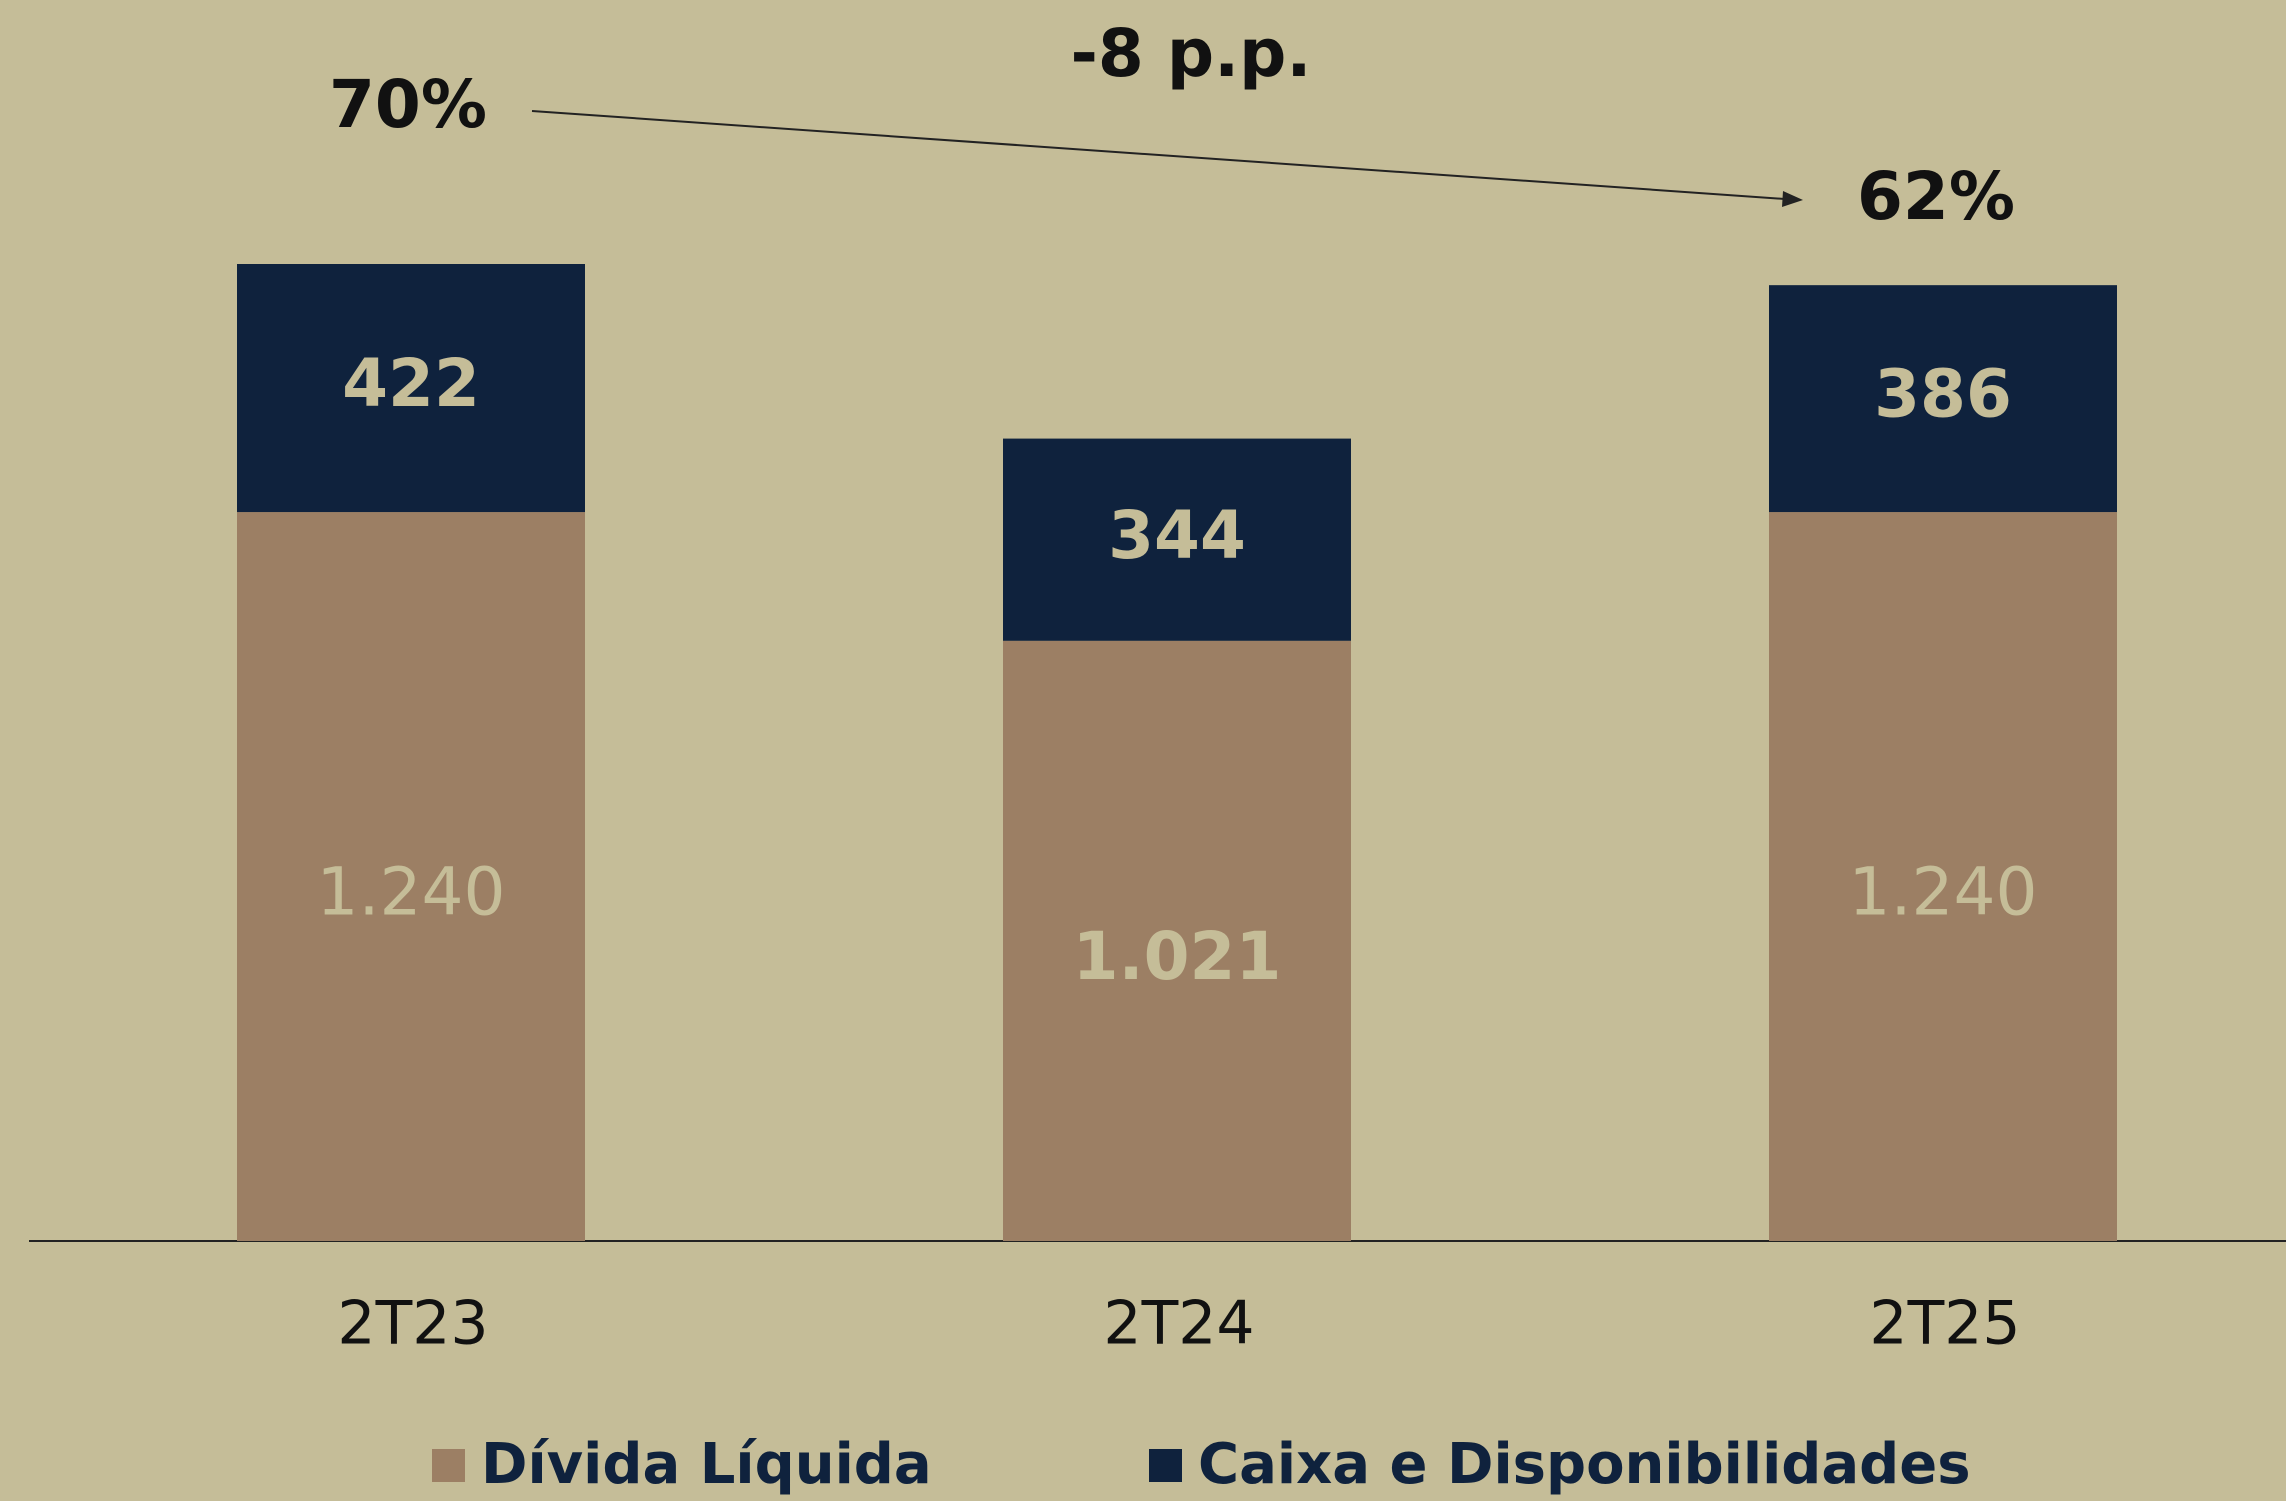  Describe the element at coordinates (1191, 53) in the screenshot. I see `annotation: -8 p.p.` at that location.